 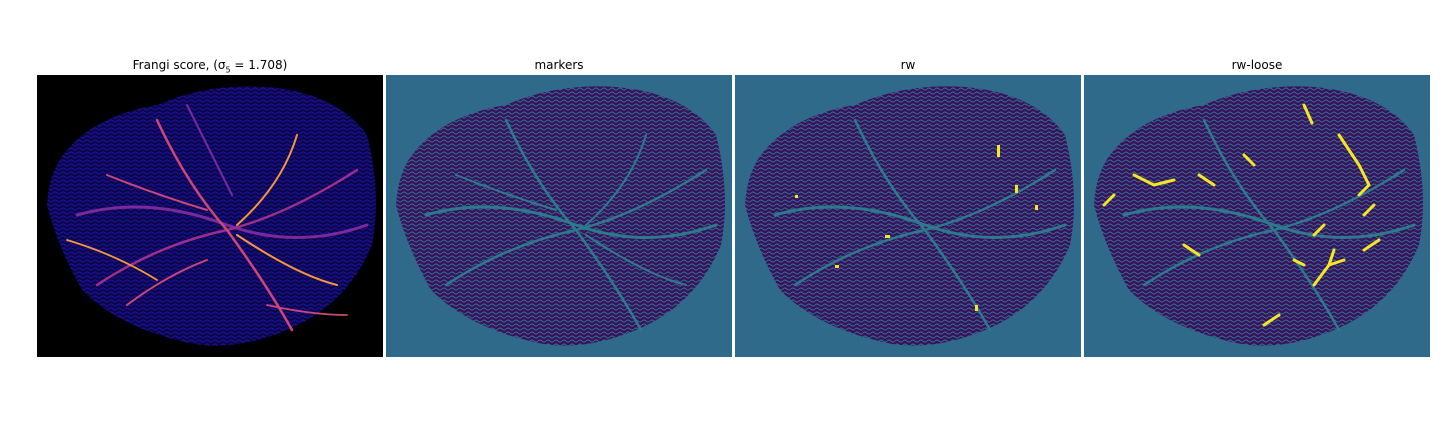 What do you see at coordinates (908, 65) in the screenshot?
I see `panel-title-rw: rw` at bounding box center [908, 65].